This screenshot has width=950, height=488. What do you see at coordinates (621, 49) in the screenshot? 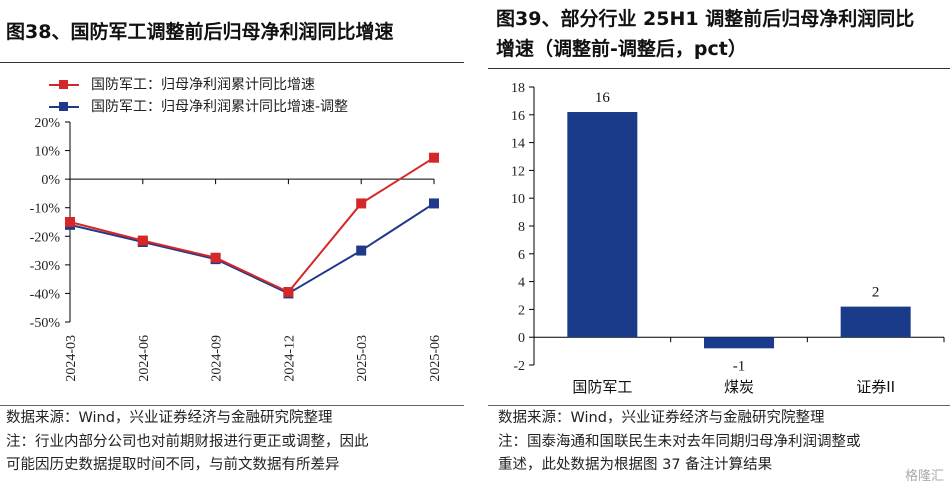
I see `right-chart-title-line2: 增速（调整前-调整后，pct）` at bounding box center [621, 49].